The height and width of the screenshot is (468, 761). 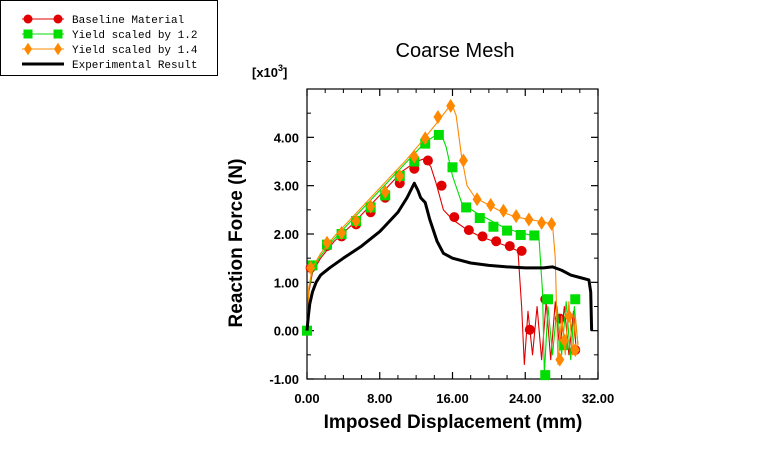 I want to click on x-tick-label: 0.00, so click(x=306, y=398).